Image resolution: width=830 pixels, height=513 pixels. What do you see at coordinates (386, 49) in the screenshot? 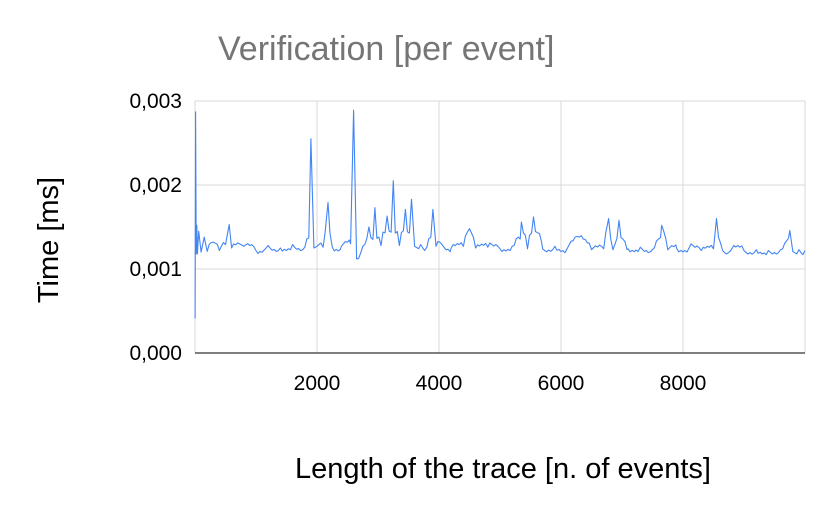
I see `chart-title: Verification [per event]` at bounding box center [386, 49].